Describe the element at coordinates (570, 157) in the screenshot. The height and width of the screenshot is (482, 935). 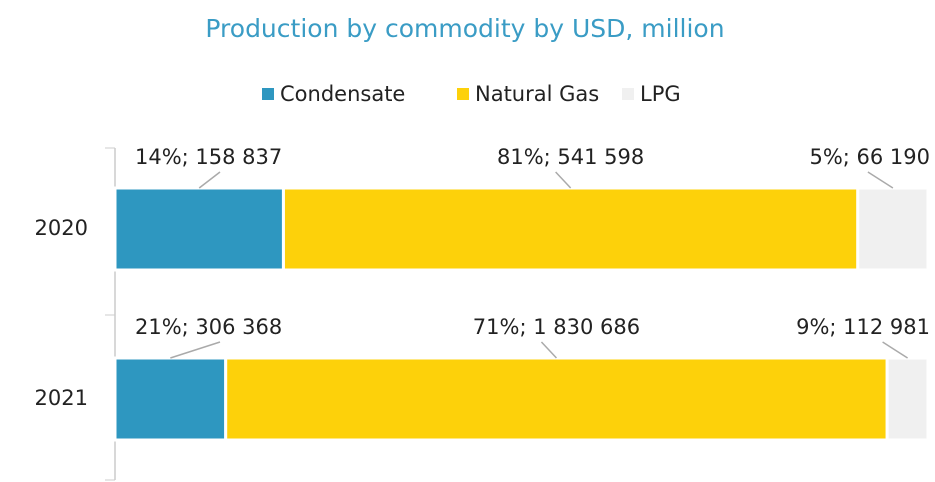
I see `data-label: 81%; 541 598` at that location.